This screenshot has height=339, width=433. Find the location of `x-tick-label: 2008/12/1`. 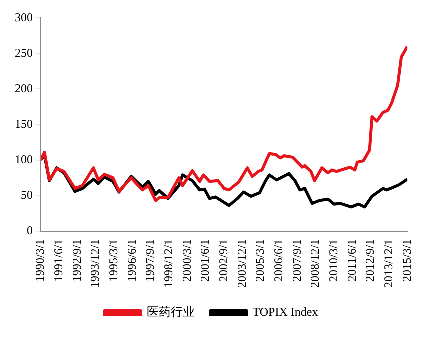

x-tick-label: 2008/12/1 is located at coordinates (315, 263).